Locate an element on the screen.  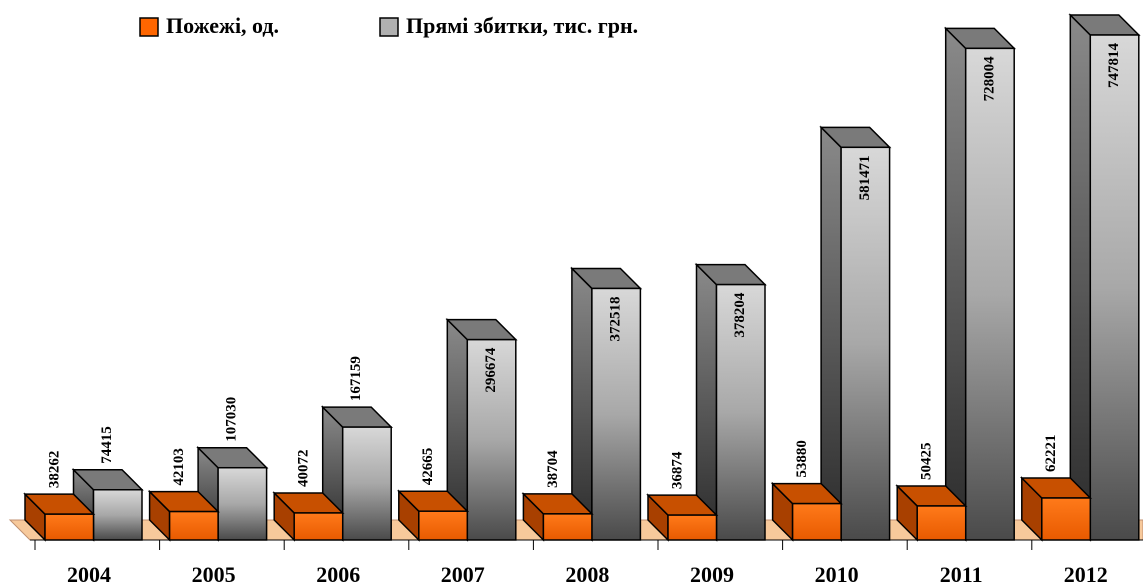
legend-label: Пожежі, од. is located at coordinates (222, 25).